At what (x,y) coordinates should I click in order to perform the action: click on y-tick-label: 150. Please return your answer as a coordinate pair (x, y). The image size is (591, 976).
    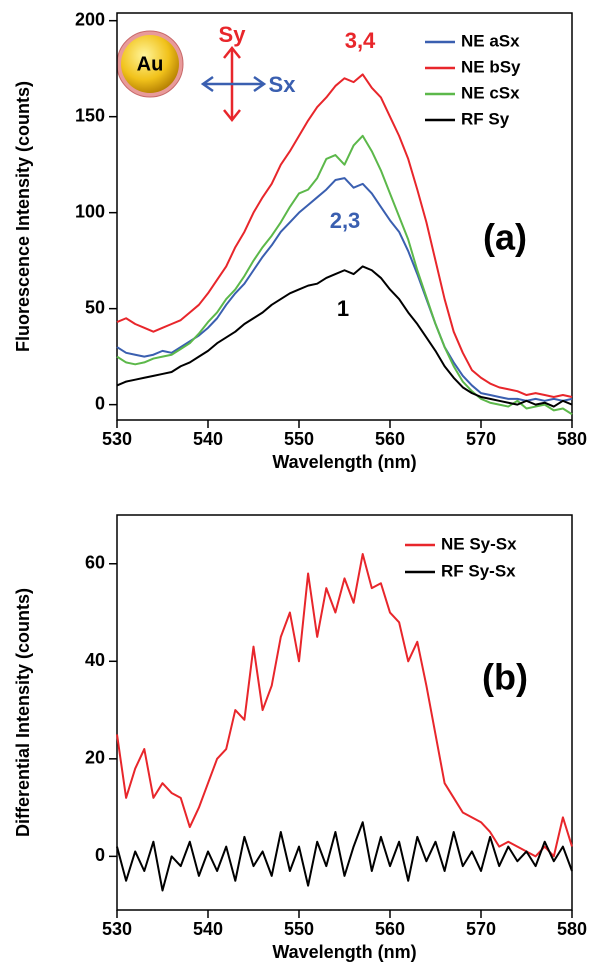
    Looking at the image, I should click on (90, 115).